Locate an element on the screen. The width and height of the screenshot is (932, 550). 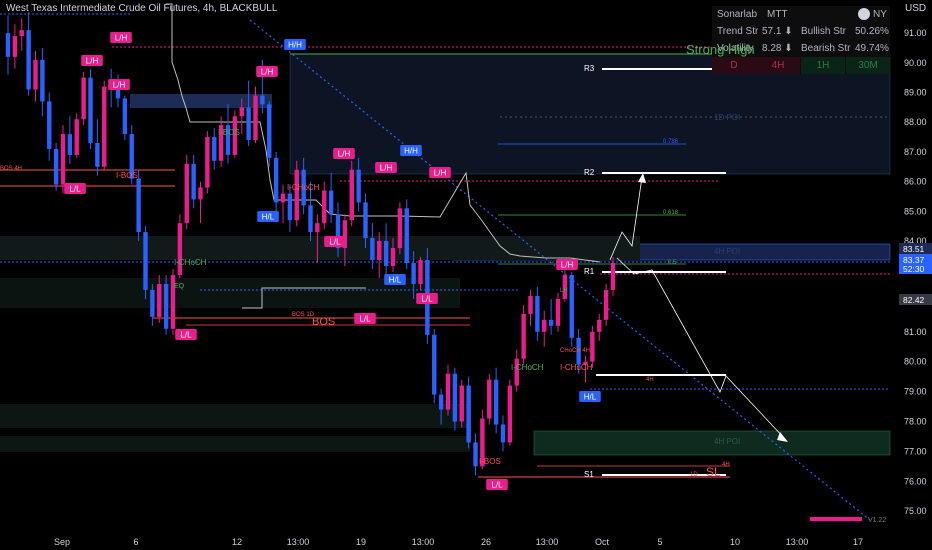
fib-label: 0.786 is located at coordinates (671, 142).